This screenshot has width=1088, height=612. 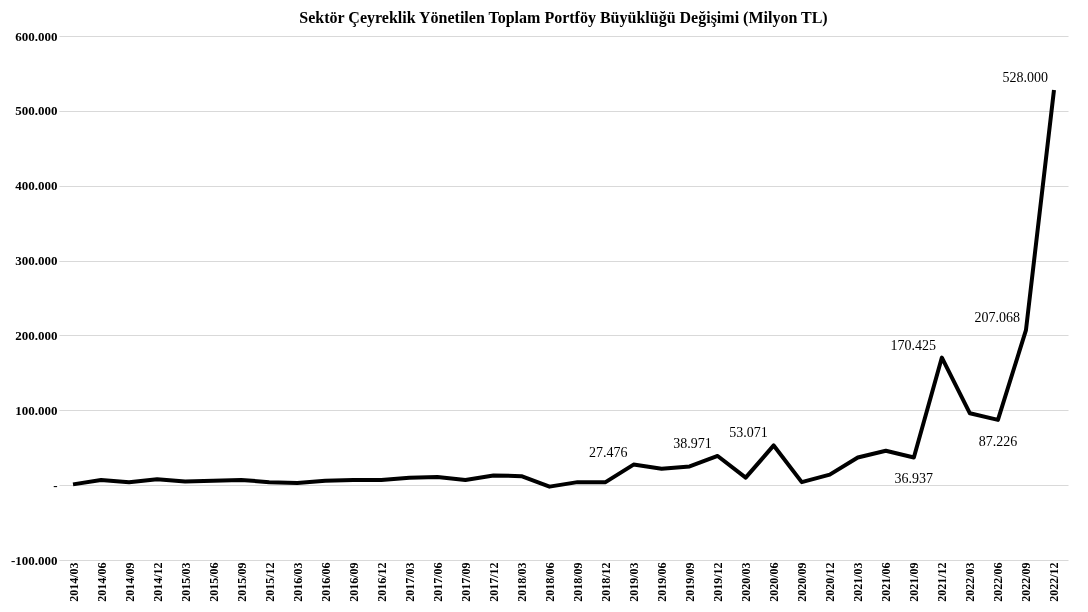 What do you see at coordinates (325, 582) in the screenshot?
I see `x-tick-label: 2016/06` at bounding box center [325, 582].